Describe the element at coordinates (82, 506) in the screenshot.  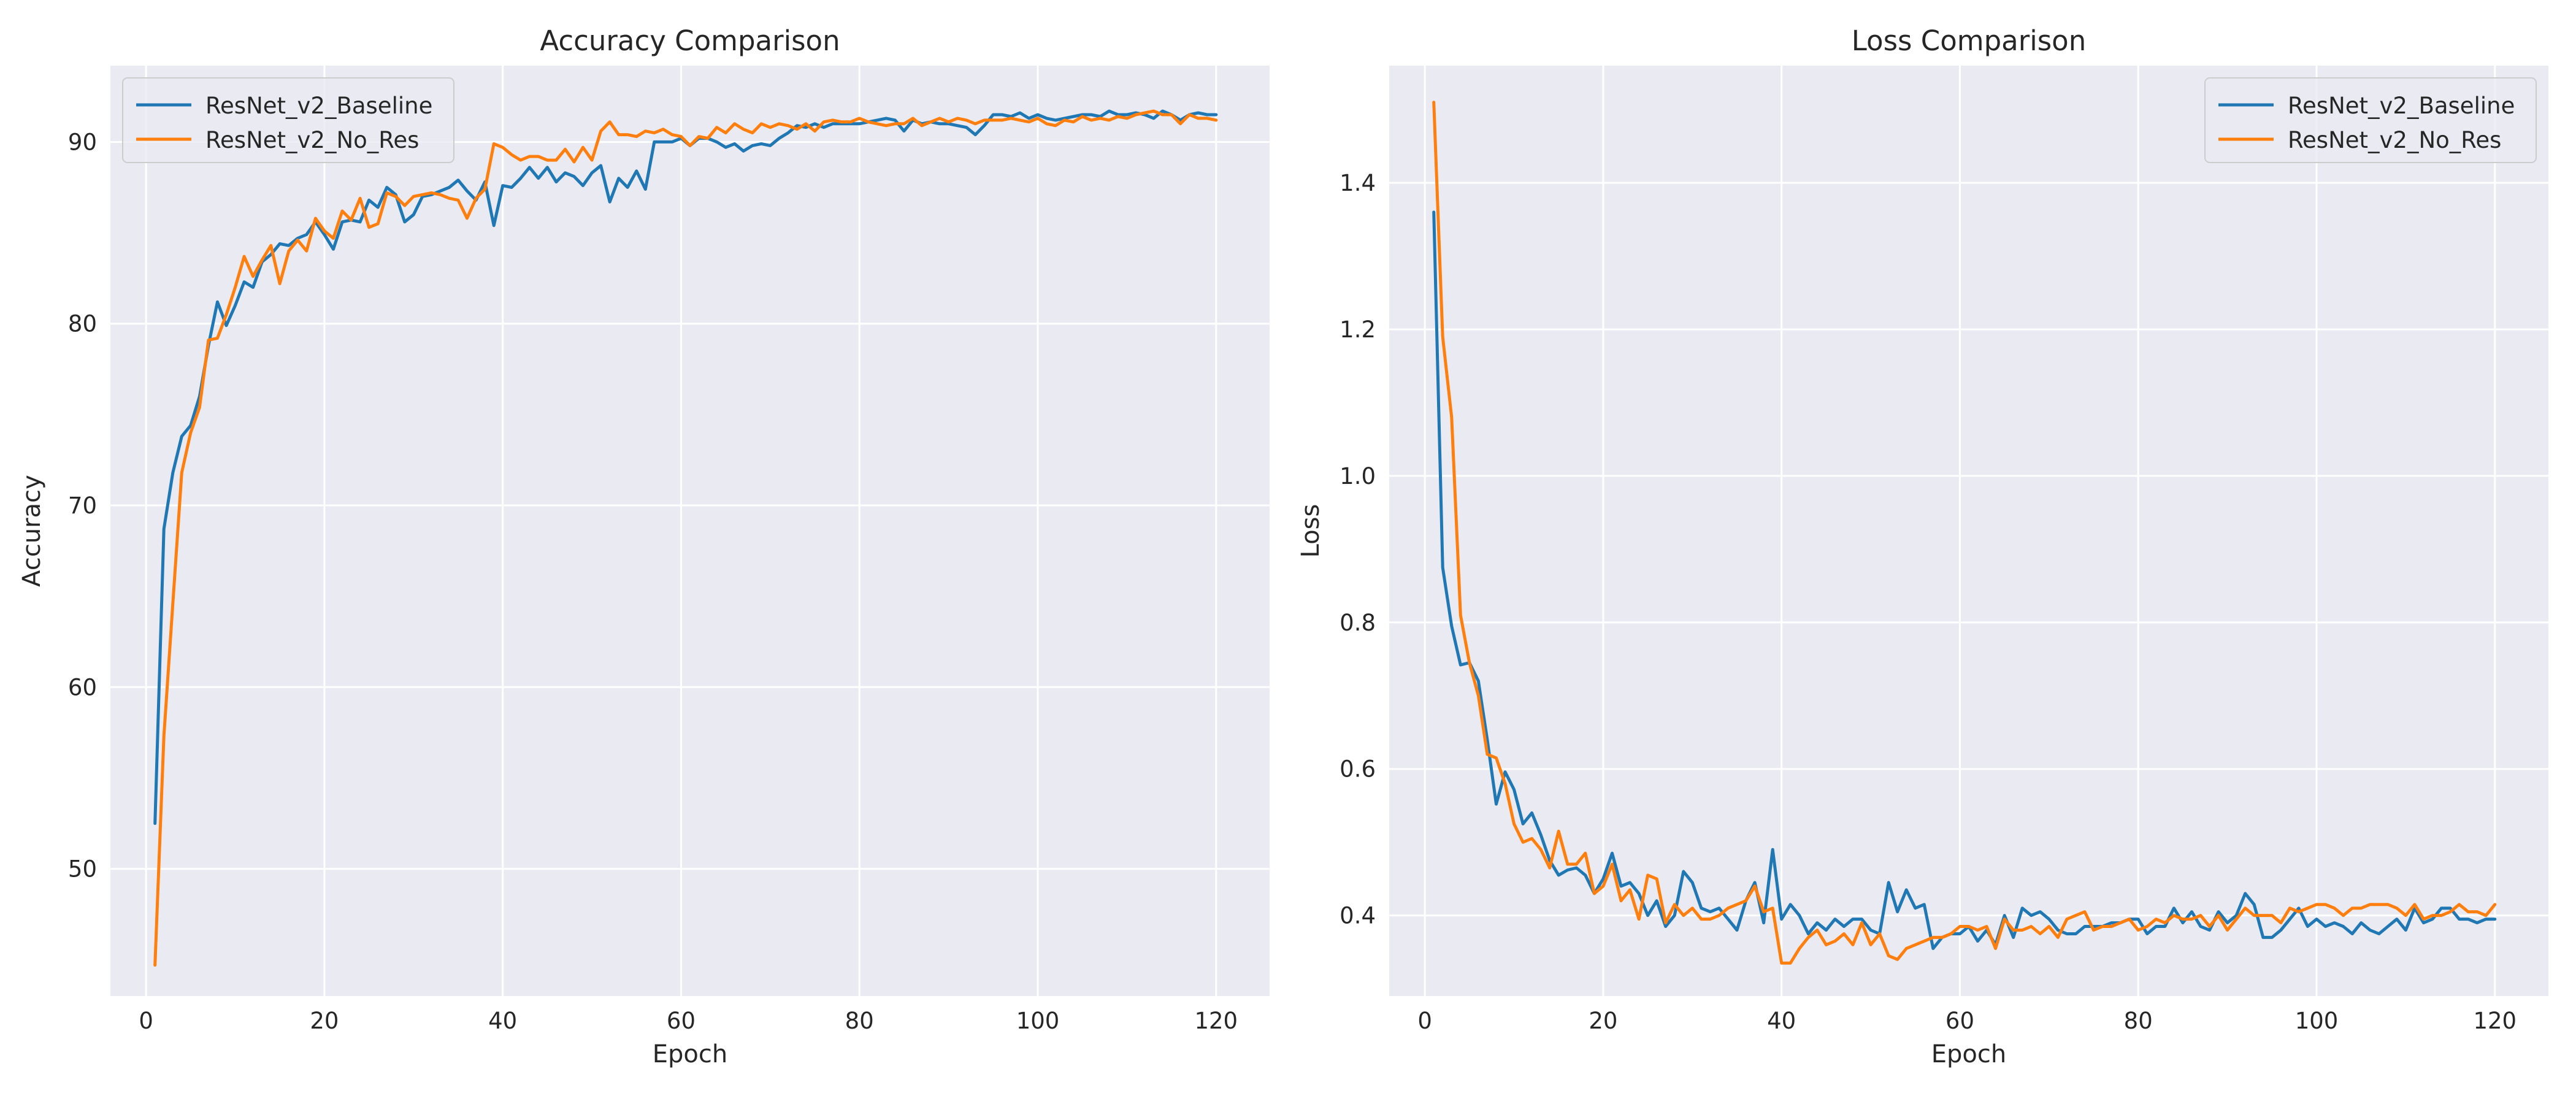
I see `y-tick-label: 70` at that location.